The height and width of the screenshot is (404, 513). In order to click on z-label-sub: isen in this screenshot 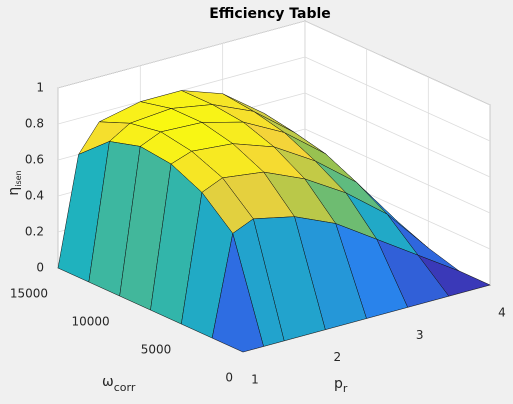, I will do `click(18, 178)`.